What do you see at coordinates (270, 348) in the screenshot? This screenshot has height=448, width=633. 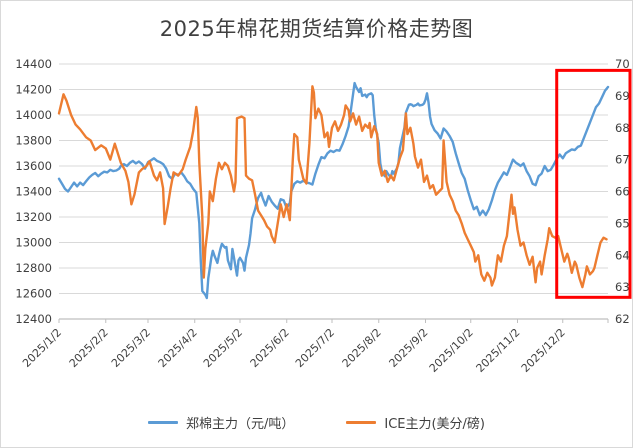 I see `x-axis-label: 2025/6/2` at bounding box center [270, 348].